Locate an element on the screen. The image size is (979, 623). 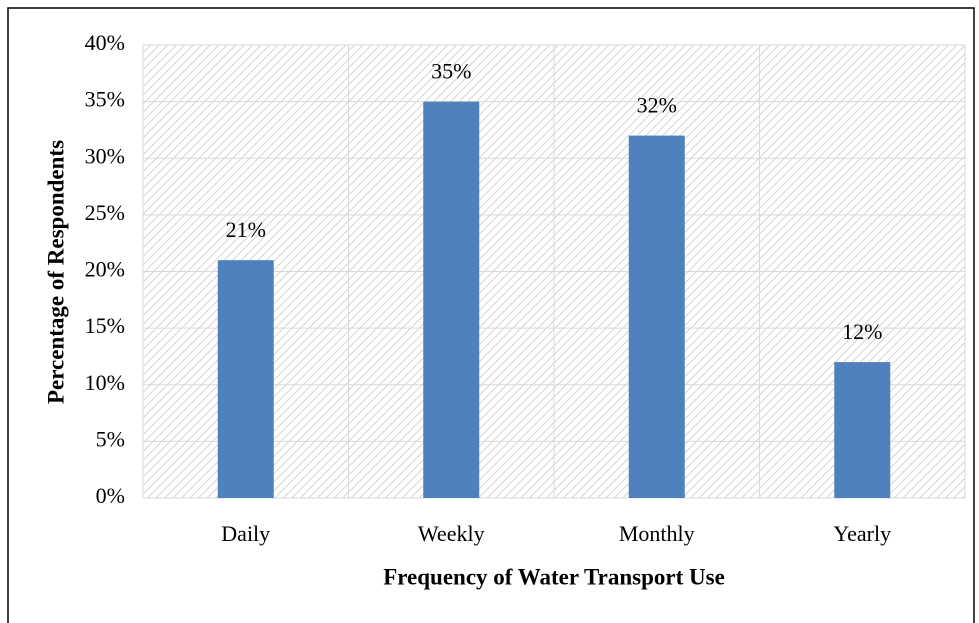
y-tick-label: 35% is located at coordinates (105, 99).